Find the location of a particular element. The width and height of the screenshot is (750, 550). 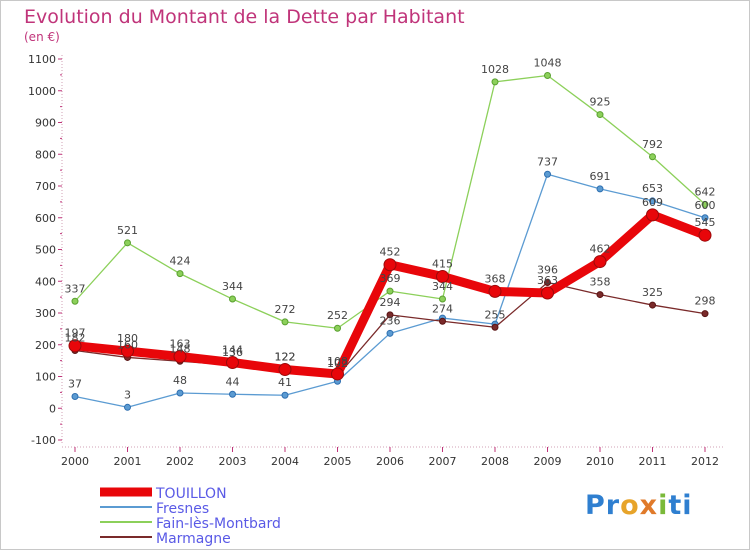

y-tick-label: 400 is located at coordinates (45, 281).